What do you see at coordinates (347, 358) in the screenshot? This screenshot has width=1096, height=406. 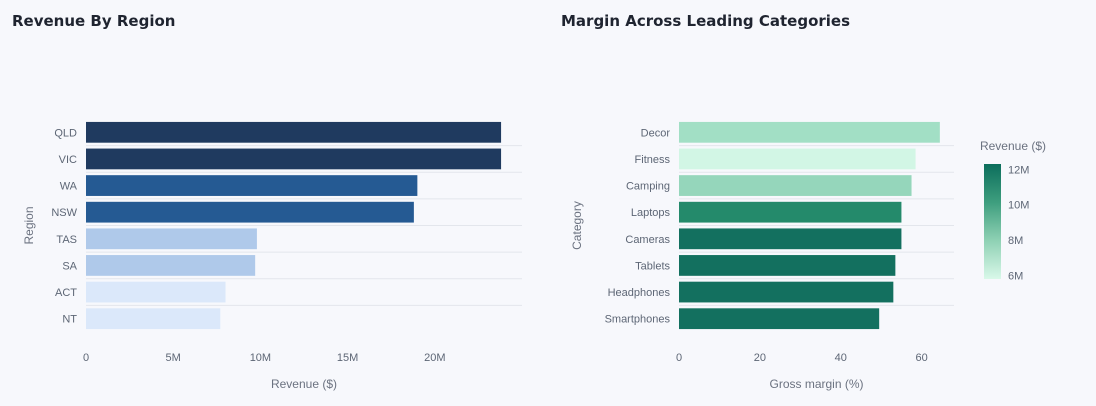 I see `x-tick-label: 15M` at bounding box center [347, 358].